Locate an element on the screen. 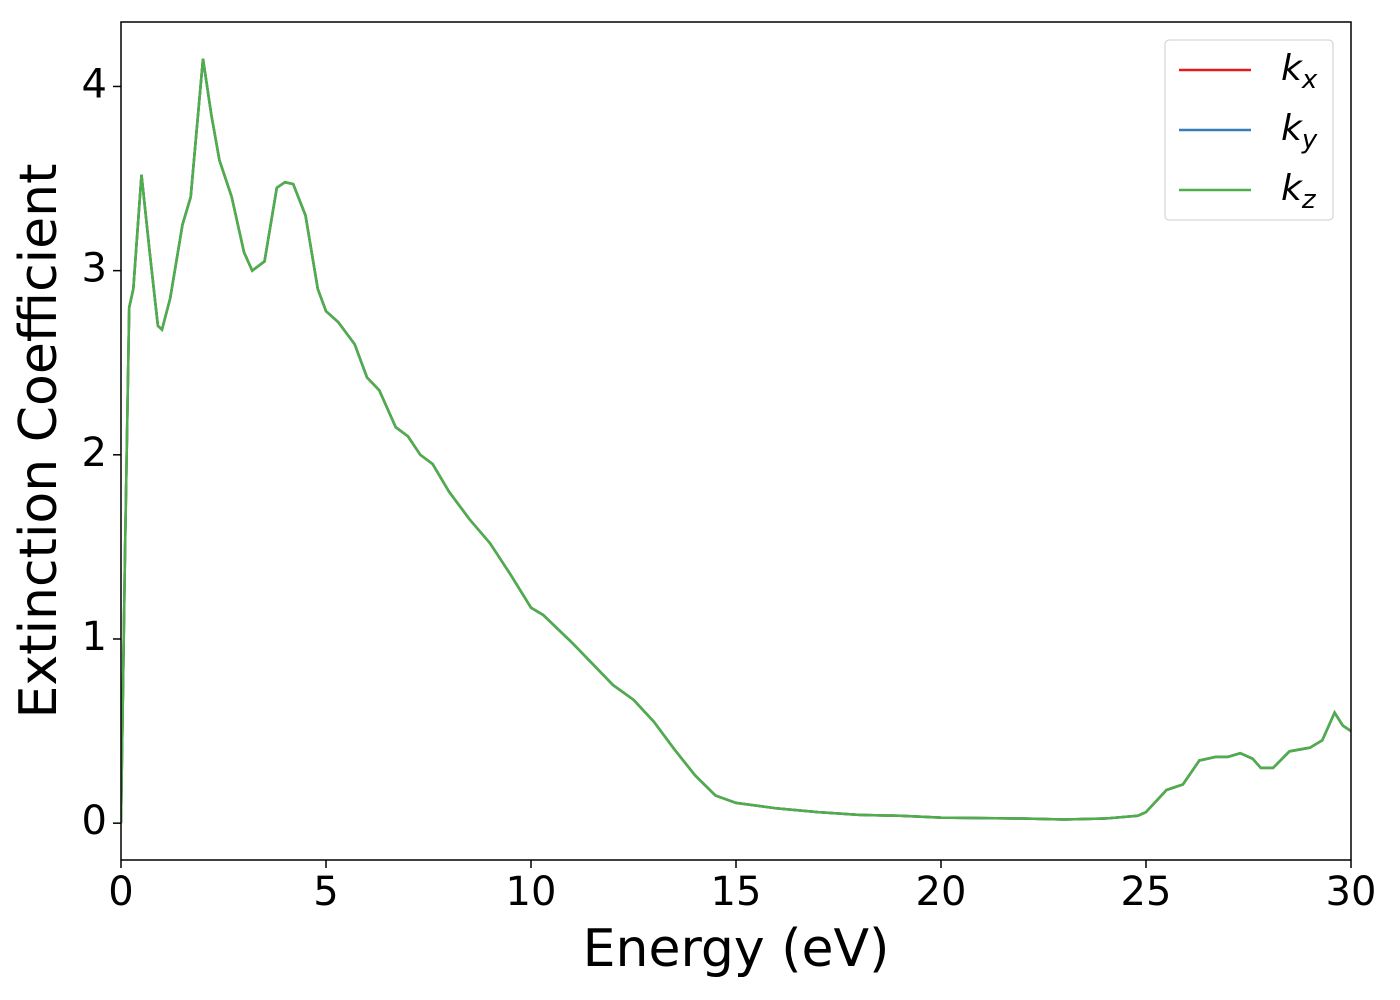 This screenshot has width=1400, height=1000. y-tick-label: 0 is located at coordinates (94, 821).